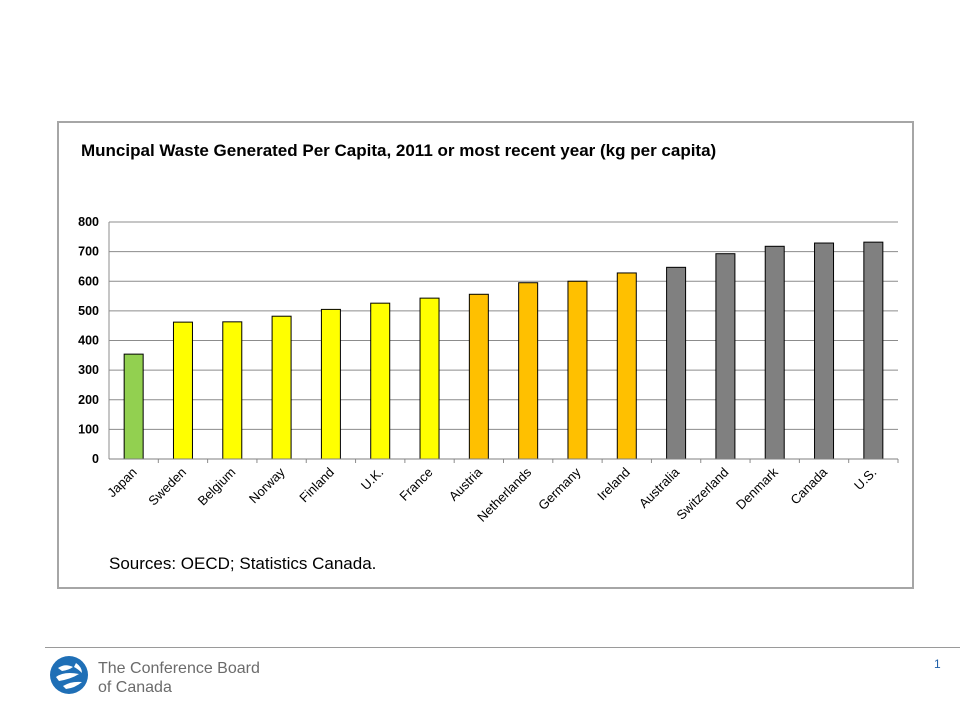 The width and height of the screenshot is (960, 720). I want to click on x-tick-label: Denmark, so click(757, 488).